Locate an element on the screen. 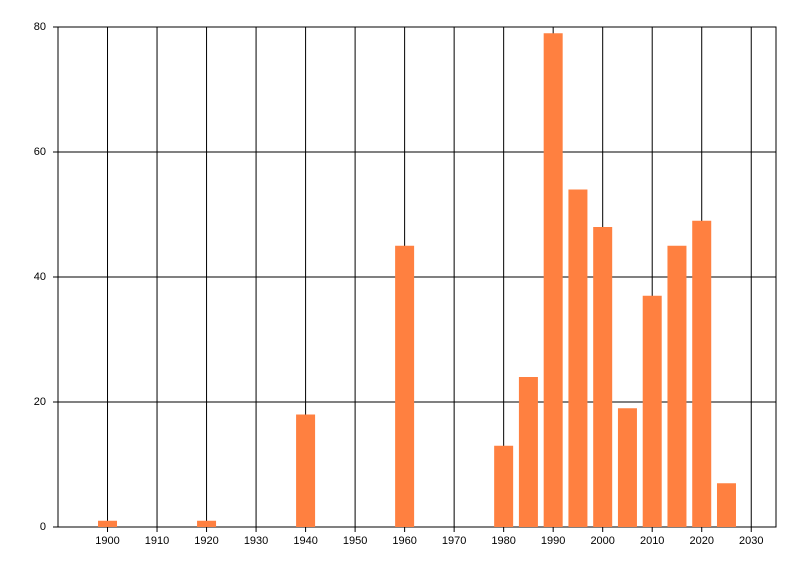 The height and width of the screenshot is (576, 800). x-tick-label: 2010 is located at coordinates (652, 541).